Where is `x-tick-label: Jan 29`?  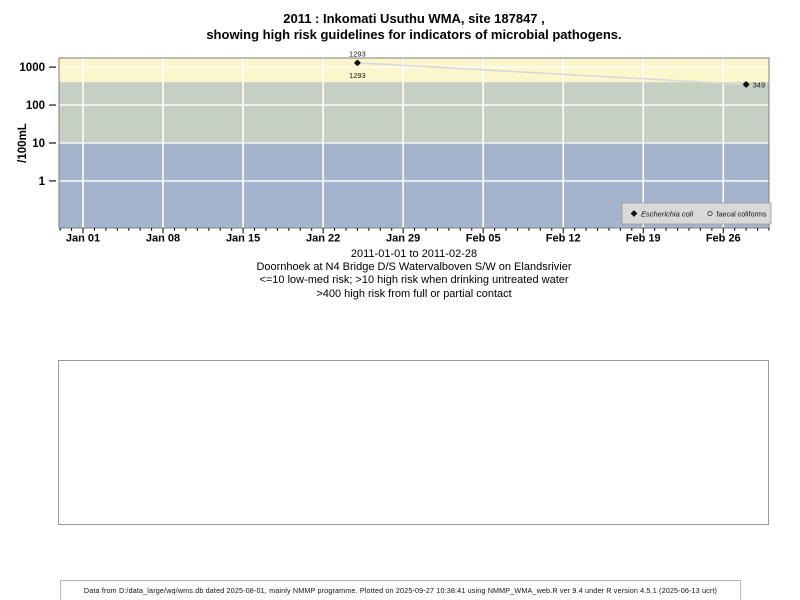
x-tick-label: Jan 29 is located at coordinates (403, 239).